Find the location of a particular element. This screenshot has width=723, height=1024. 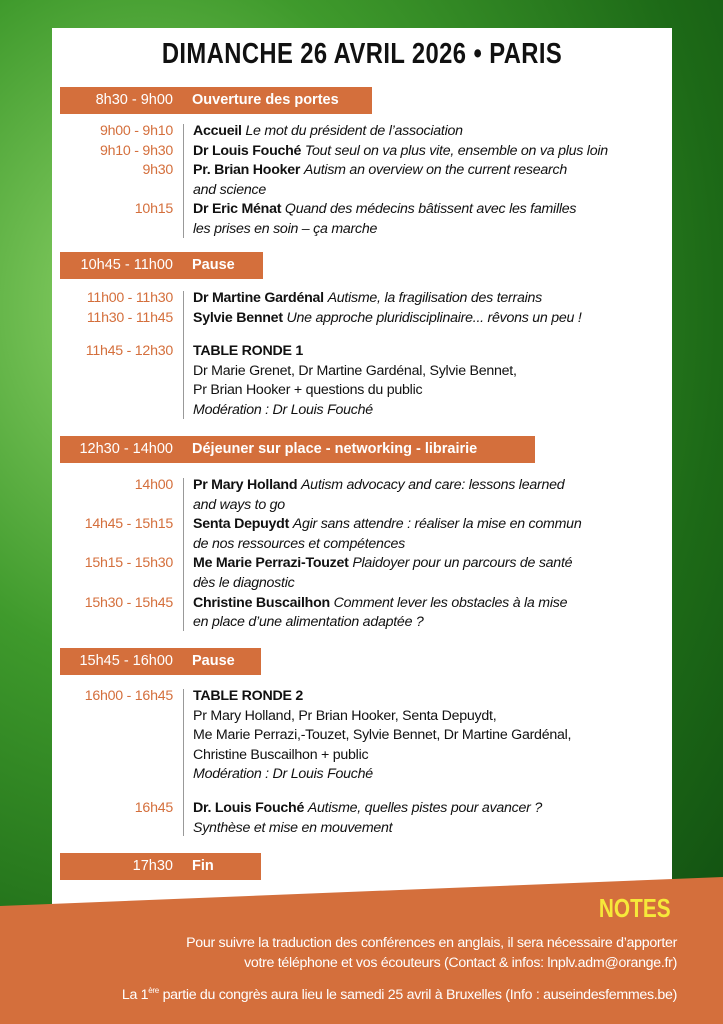

talk-title-cont: dès le diagnostic is located at coordinates (244, 582).